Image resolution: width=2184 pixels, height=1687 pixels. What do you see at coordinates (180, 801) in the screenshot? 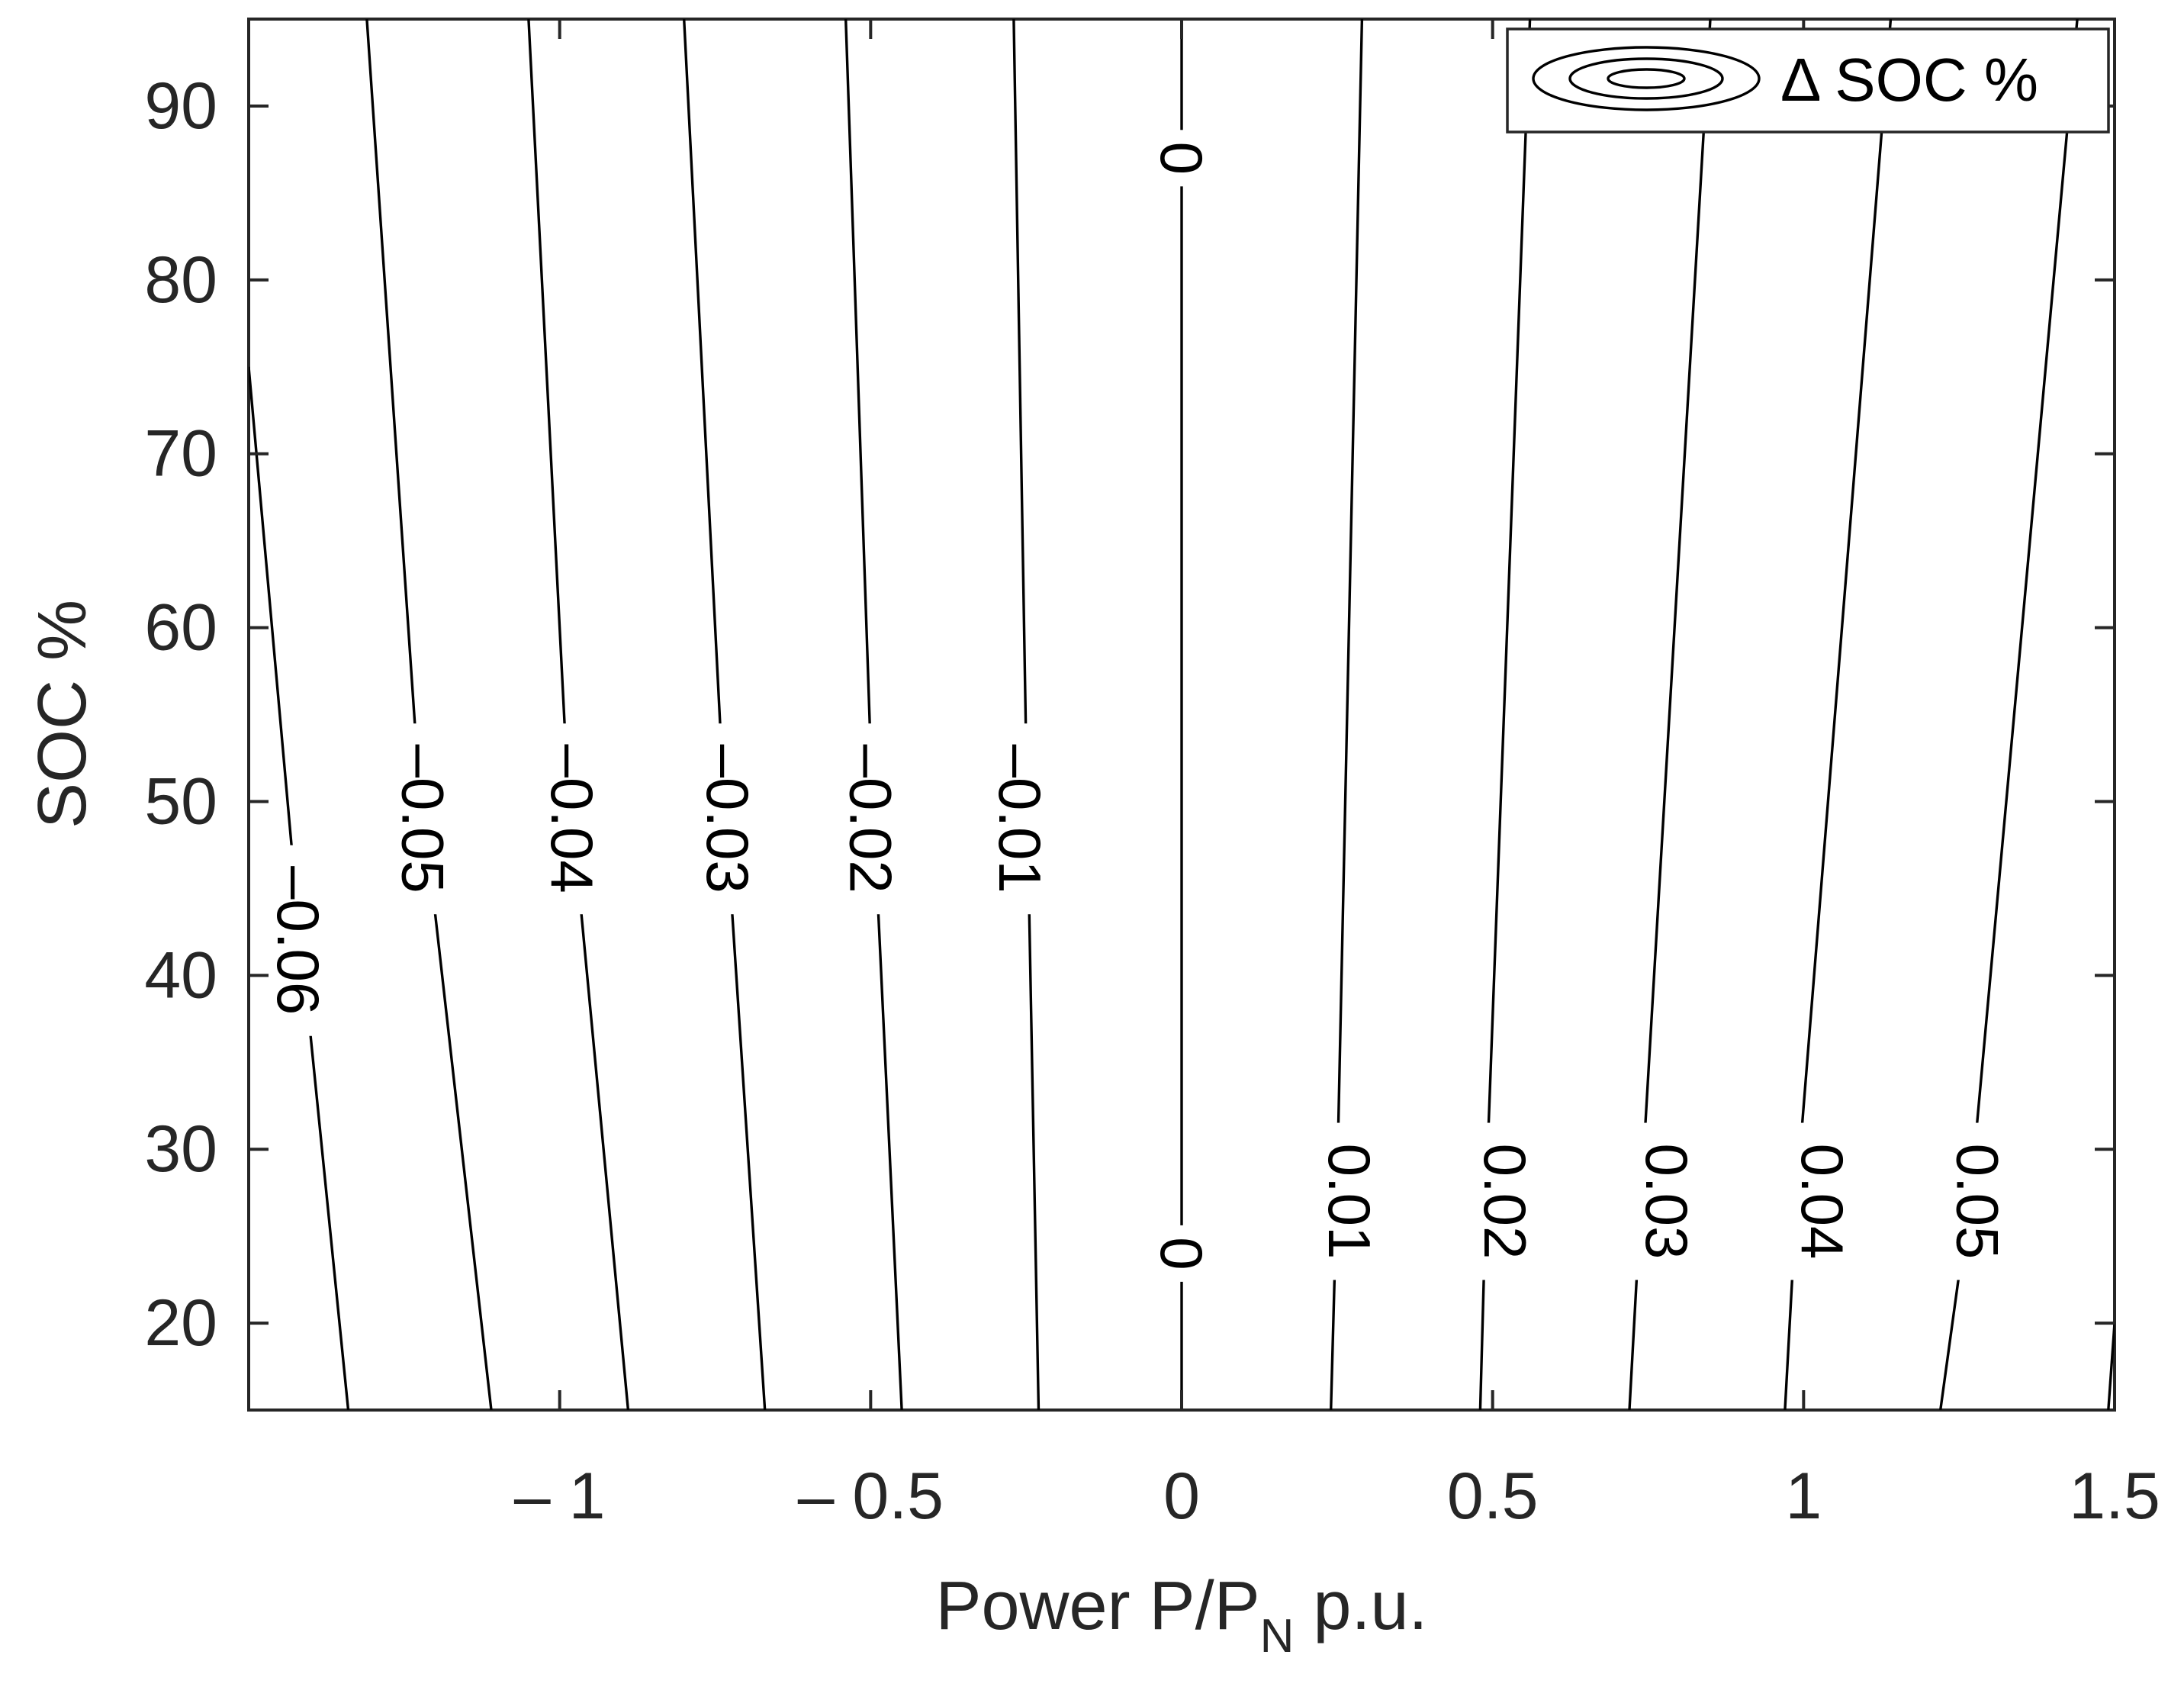
I see `y-tick-label: 50` at bounding box center [180, 801].